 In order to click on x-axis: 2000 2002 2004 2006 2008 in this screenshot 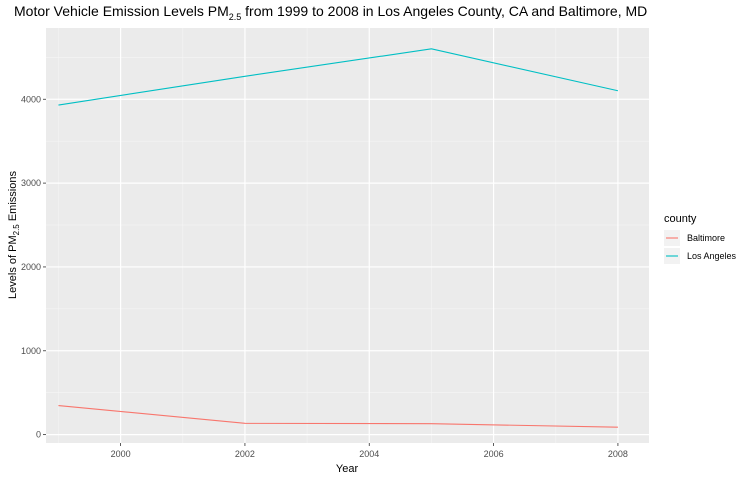, I will do `click(369, 451)`.